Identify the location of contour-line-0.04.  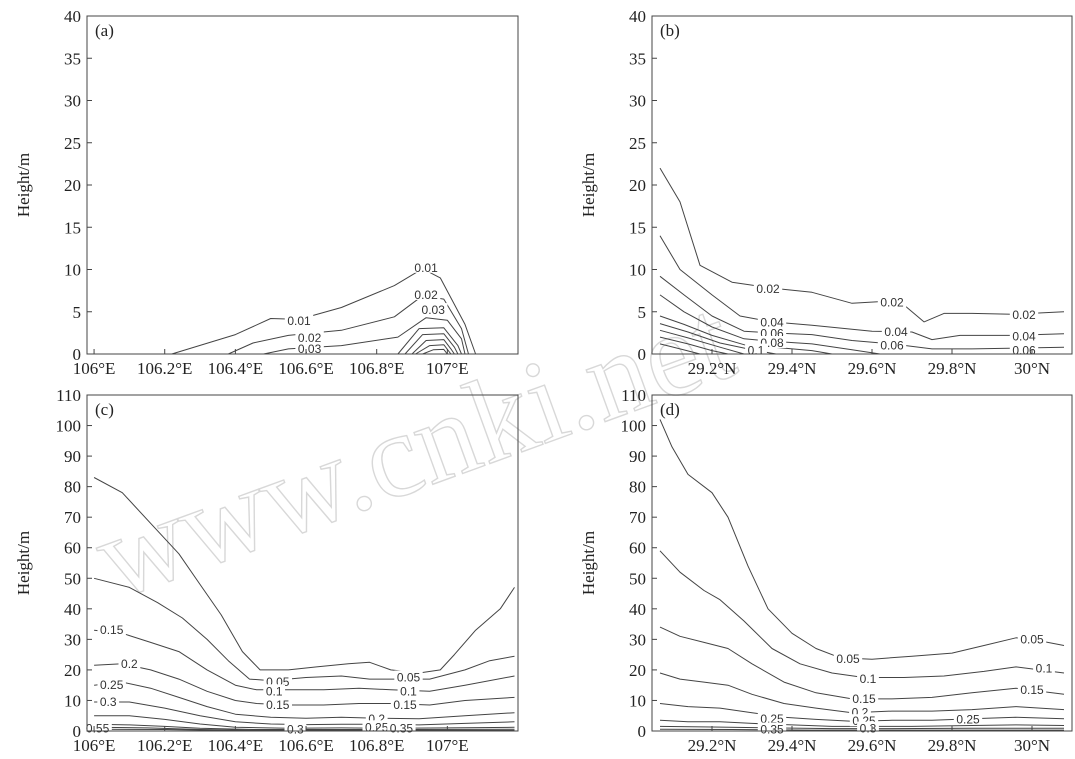
(862, 288).